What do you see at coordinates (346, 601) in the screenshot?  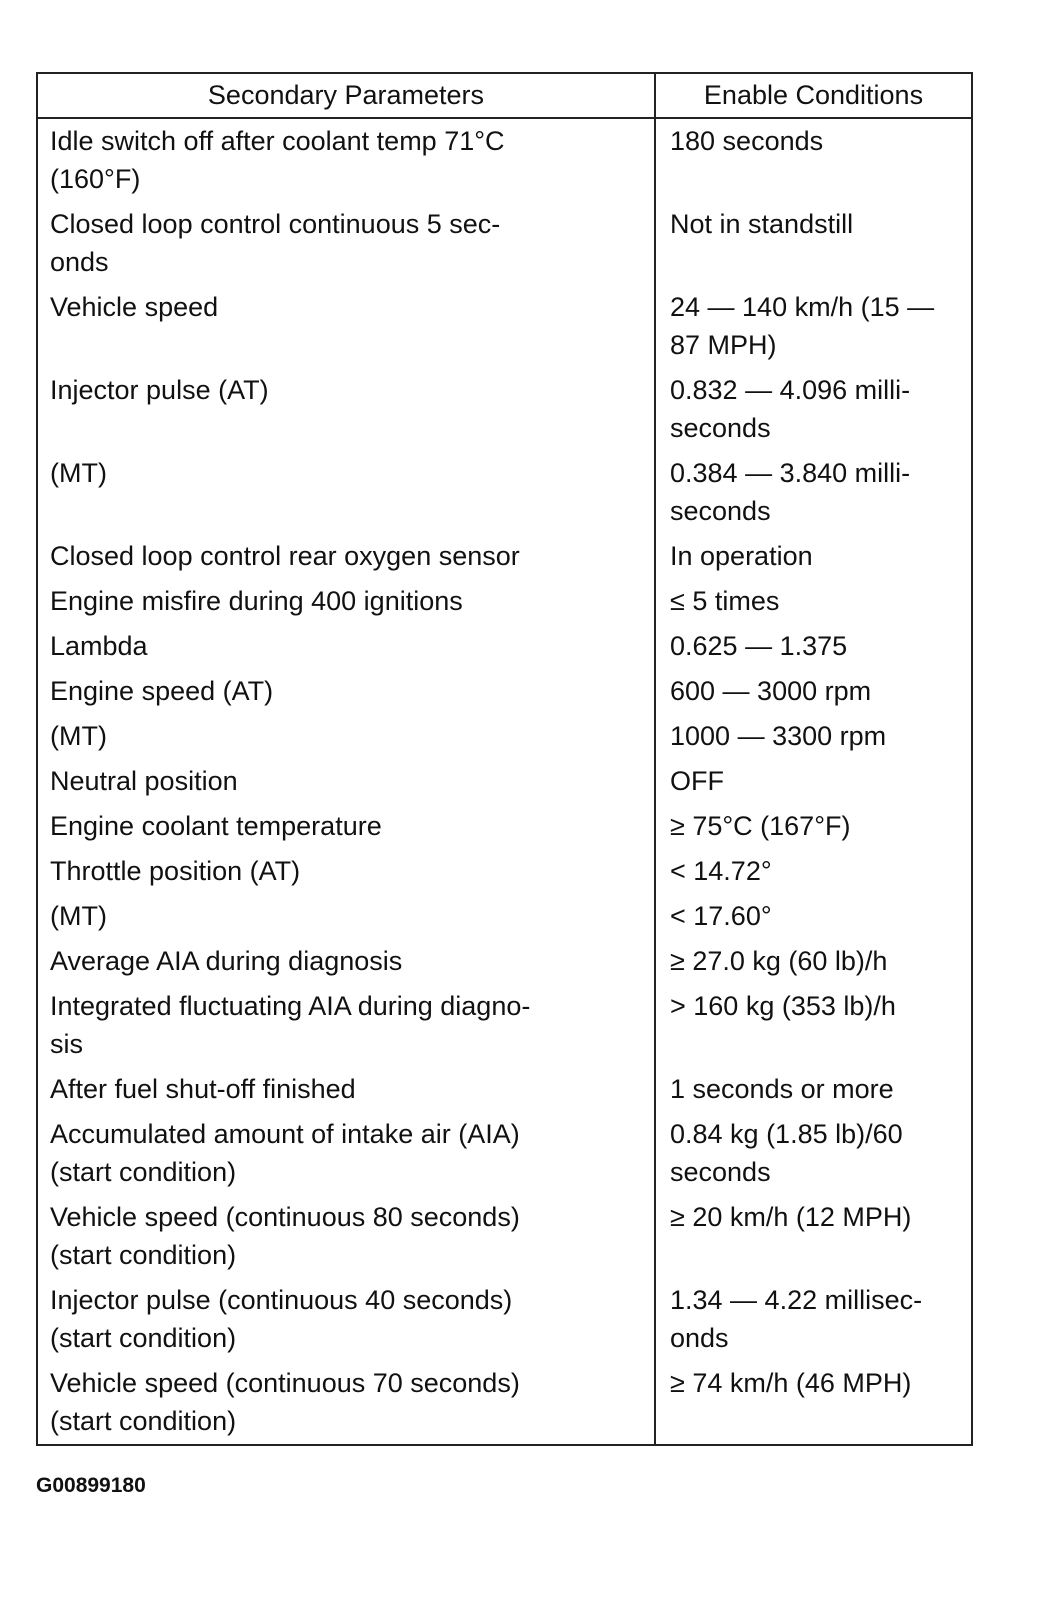 I see `parameter-cell: Engine misfire during 400 ignitions` at bounding box center [346, 601].